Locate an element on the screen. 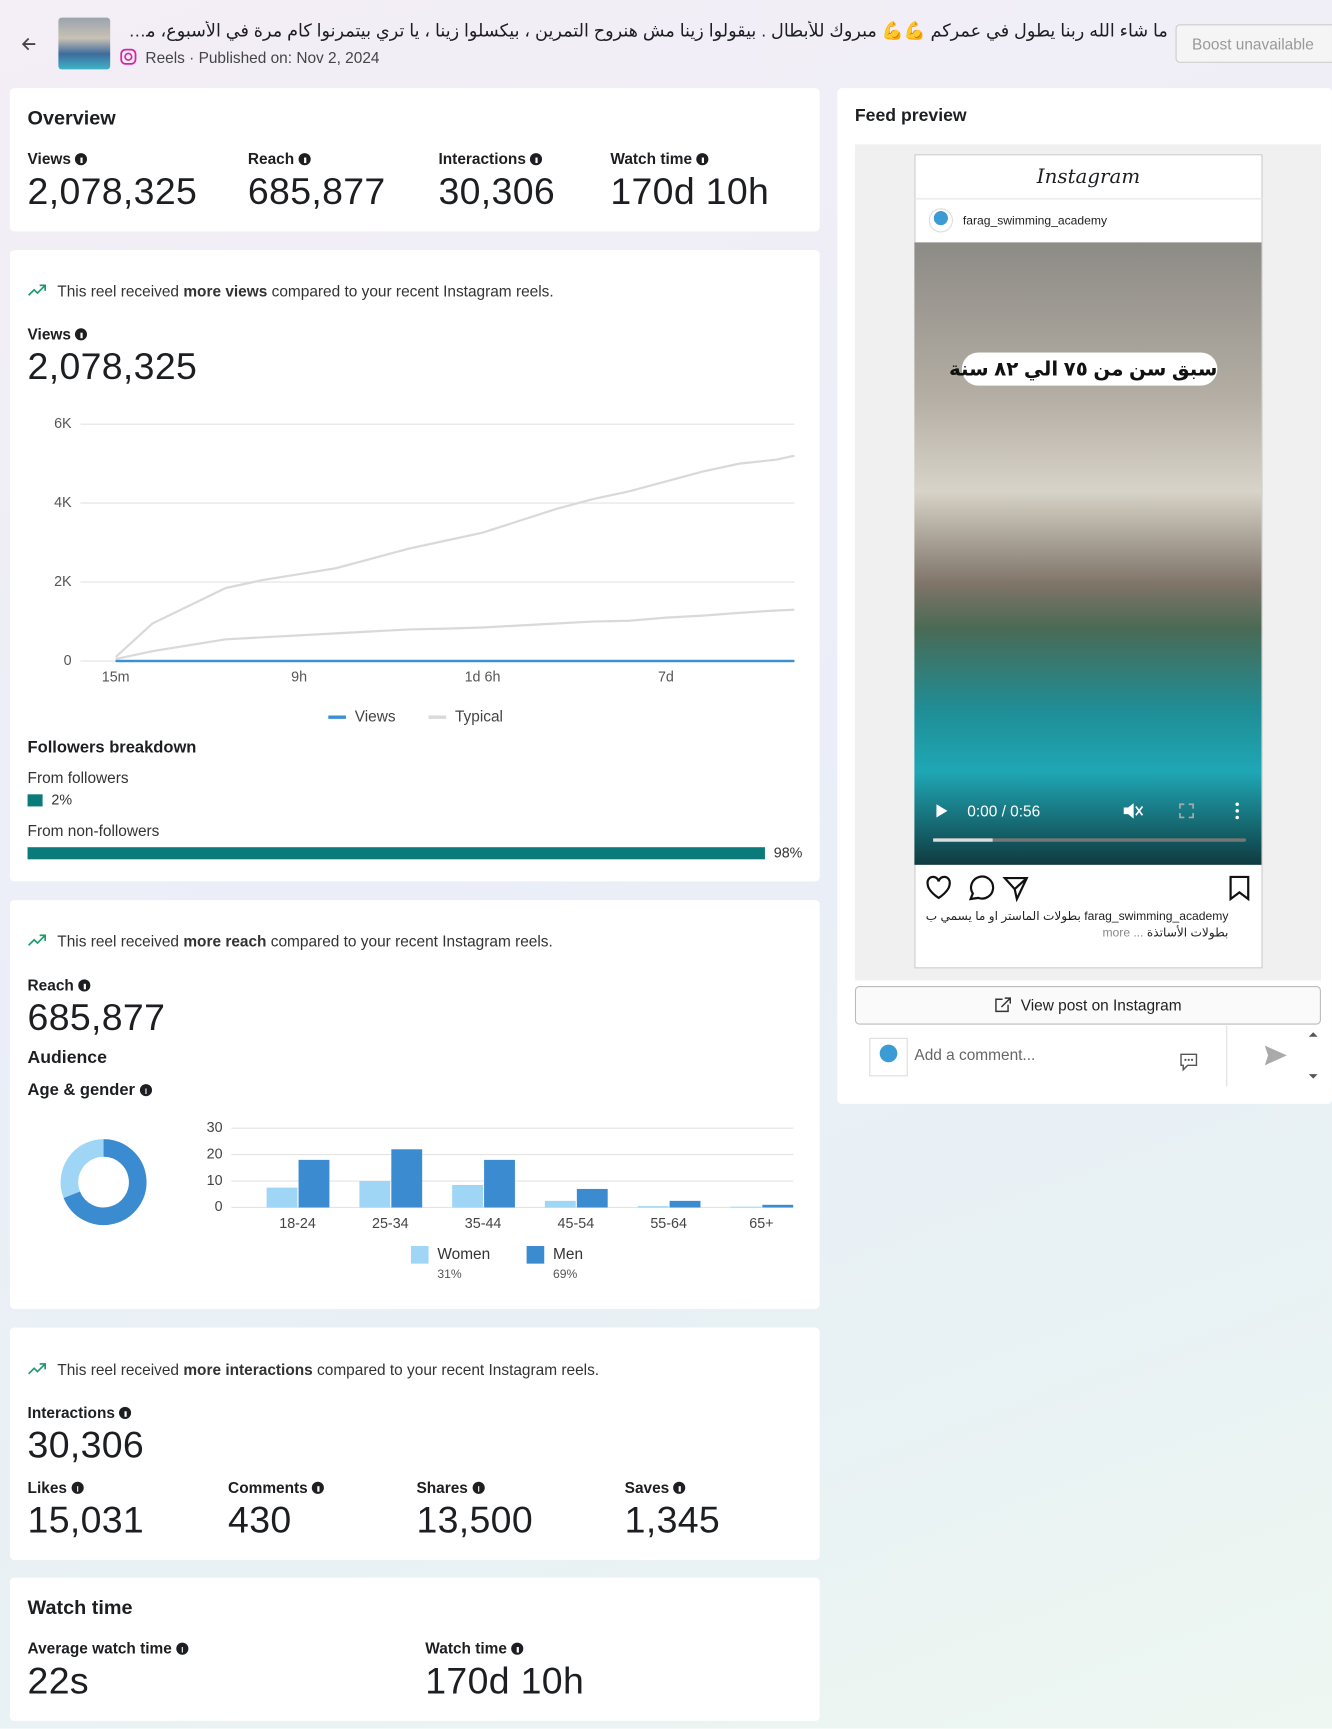 This screenshot has height=1729, width=1332. metric-value: 430 is located at coordinates (260, 1520).